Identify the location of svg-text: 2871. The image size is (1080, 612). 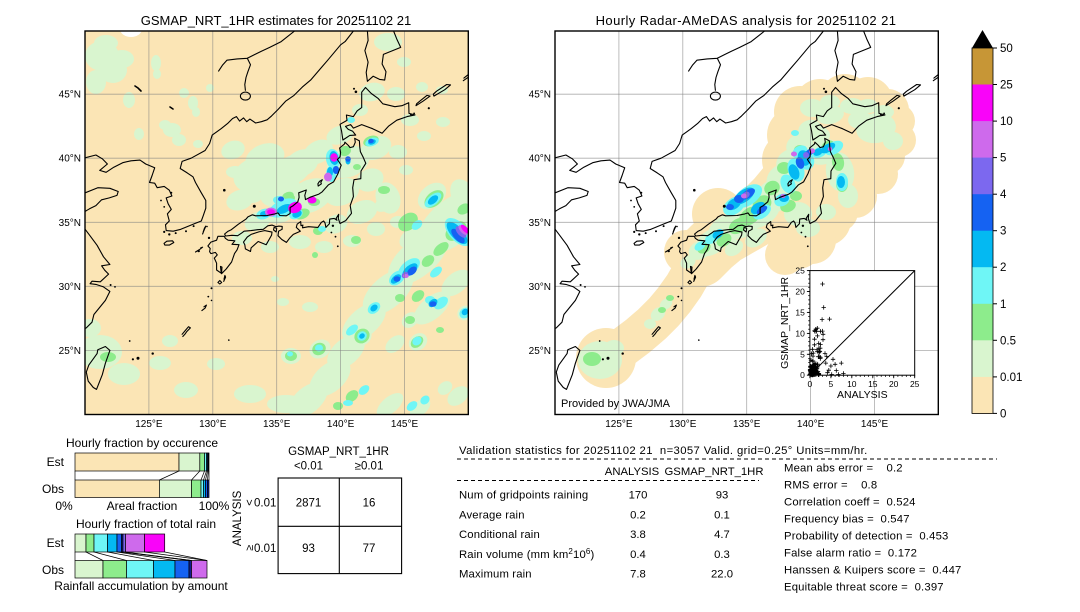
(309, 504).